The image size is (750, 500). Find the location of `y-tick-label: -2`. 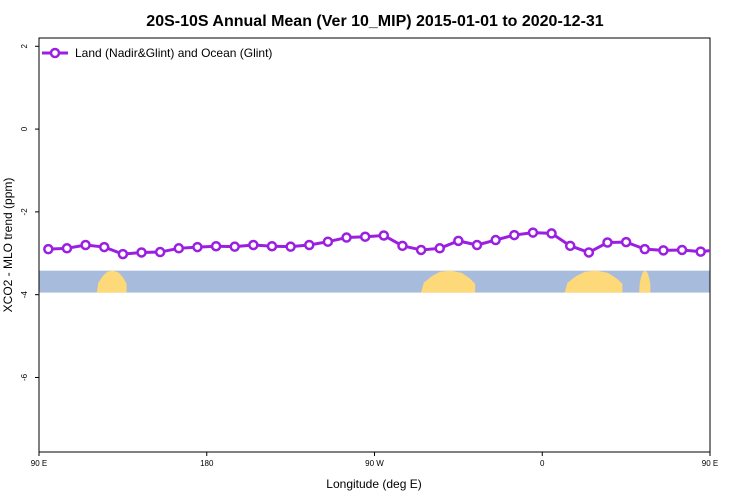

y-tick-label: -2 is located at coordinates (24, 212).